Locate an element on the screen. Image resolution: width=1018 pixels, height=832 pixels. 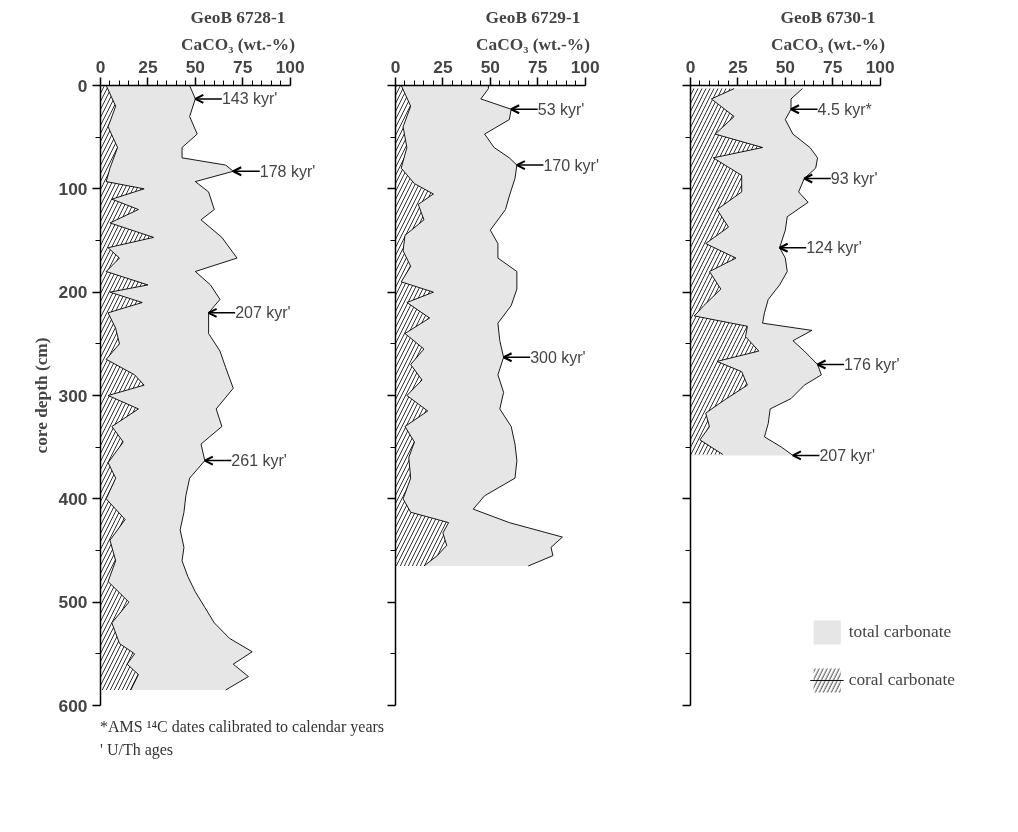
text: ' U/Th ages is located at coordinates (137, 750).